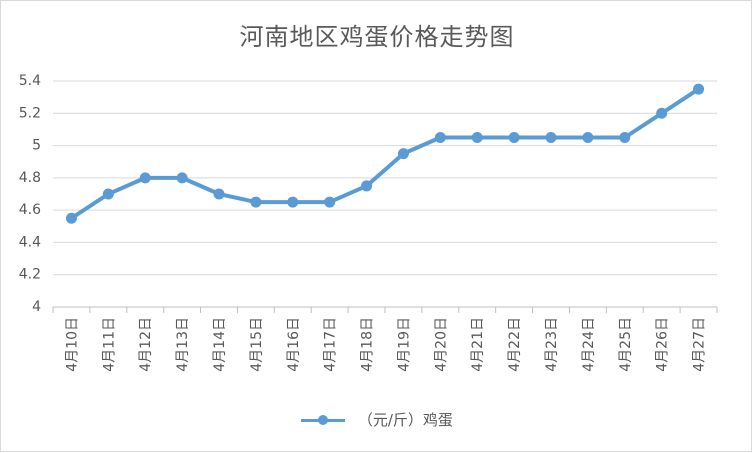 This screenshot has height=453, width=752. I want to click on x-tick-label: 4月26日, so click(663, 344).